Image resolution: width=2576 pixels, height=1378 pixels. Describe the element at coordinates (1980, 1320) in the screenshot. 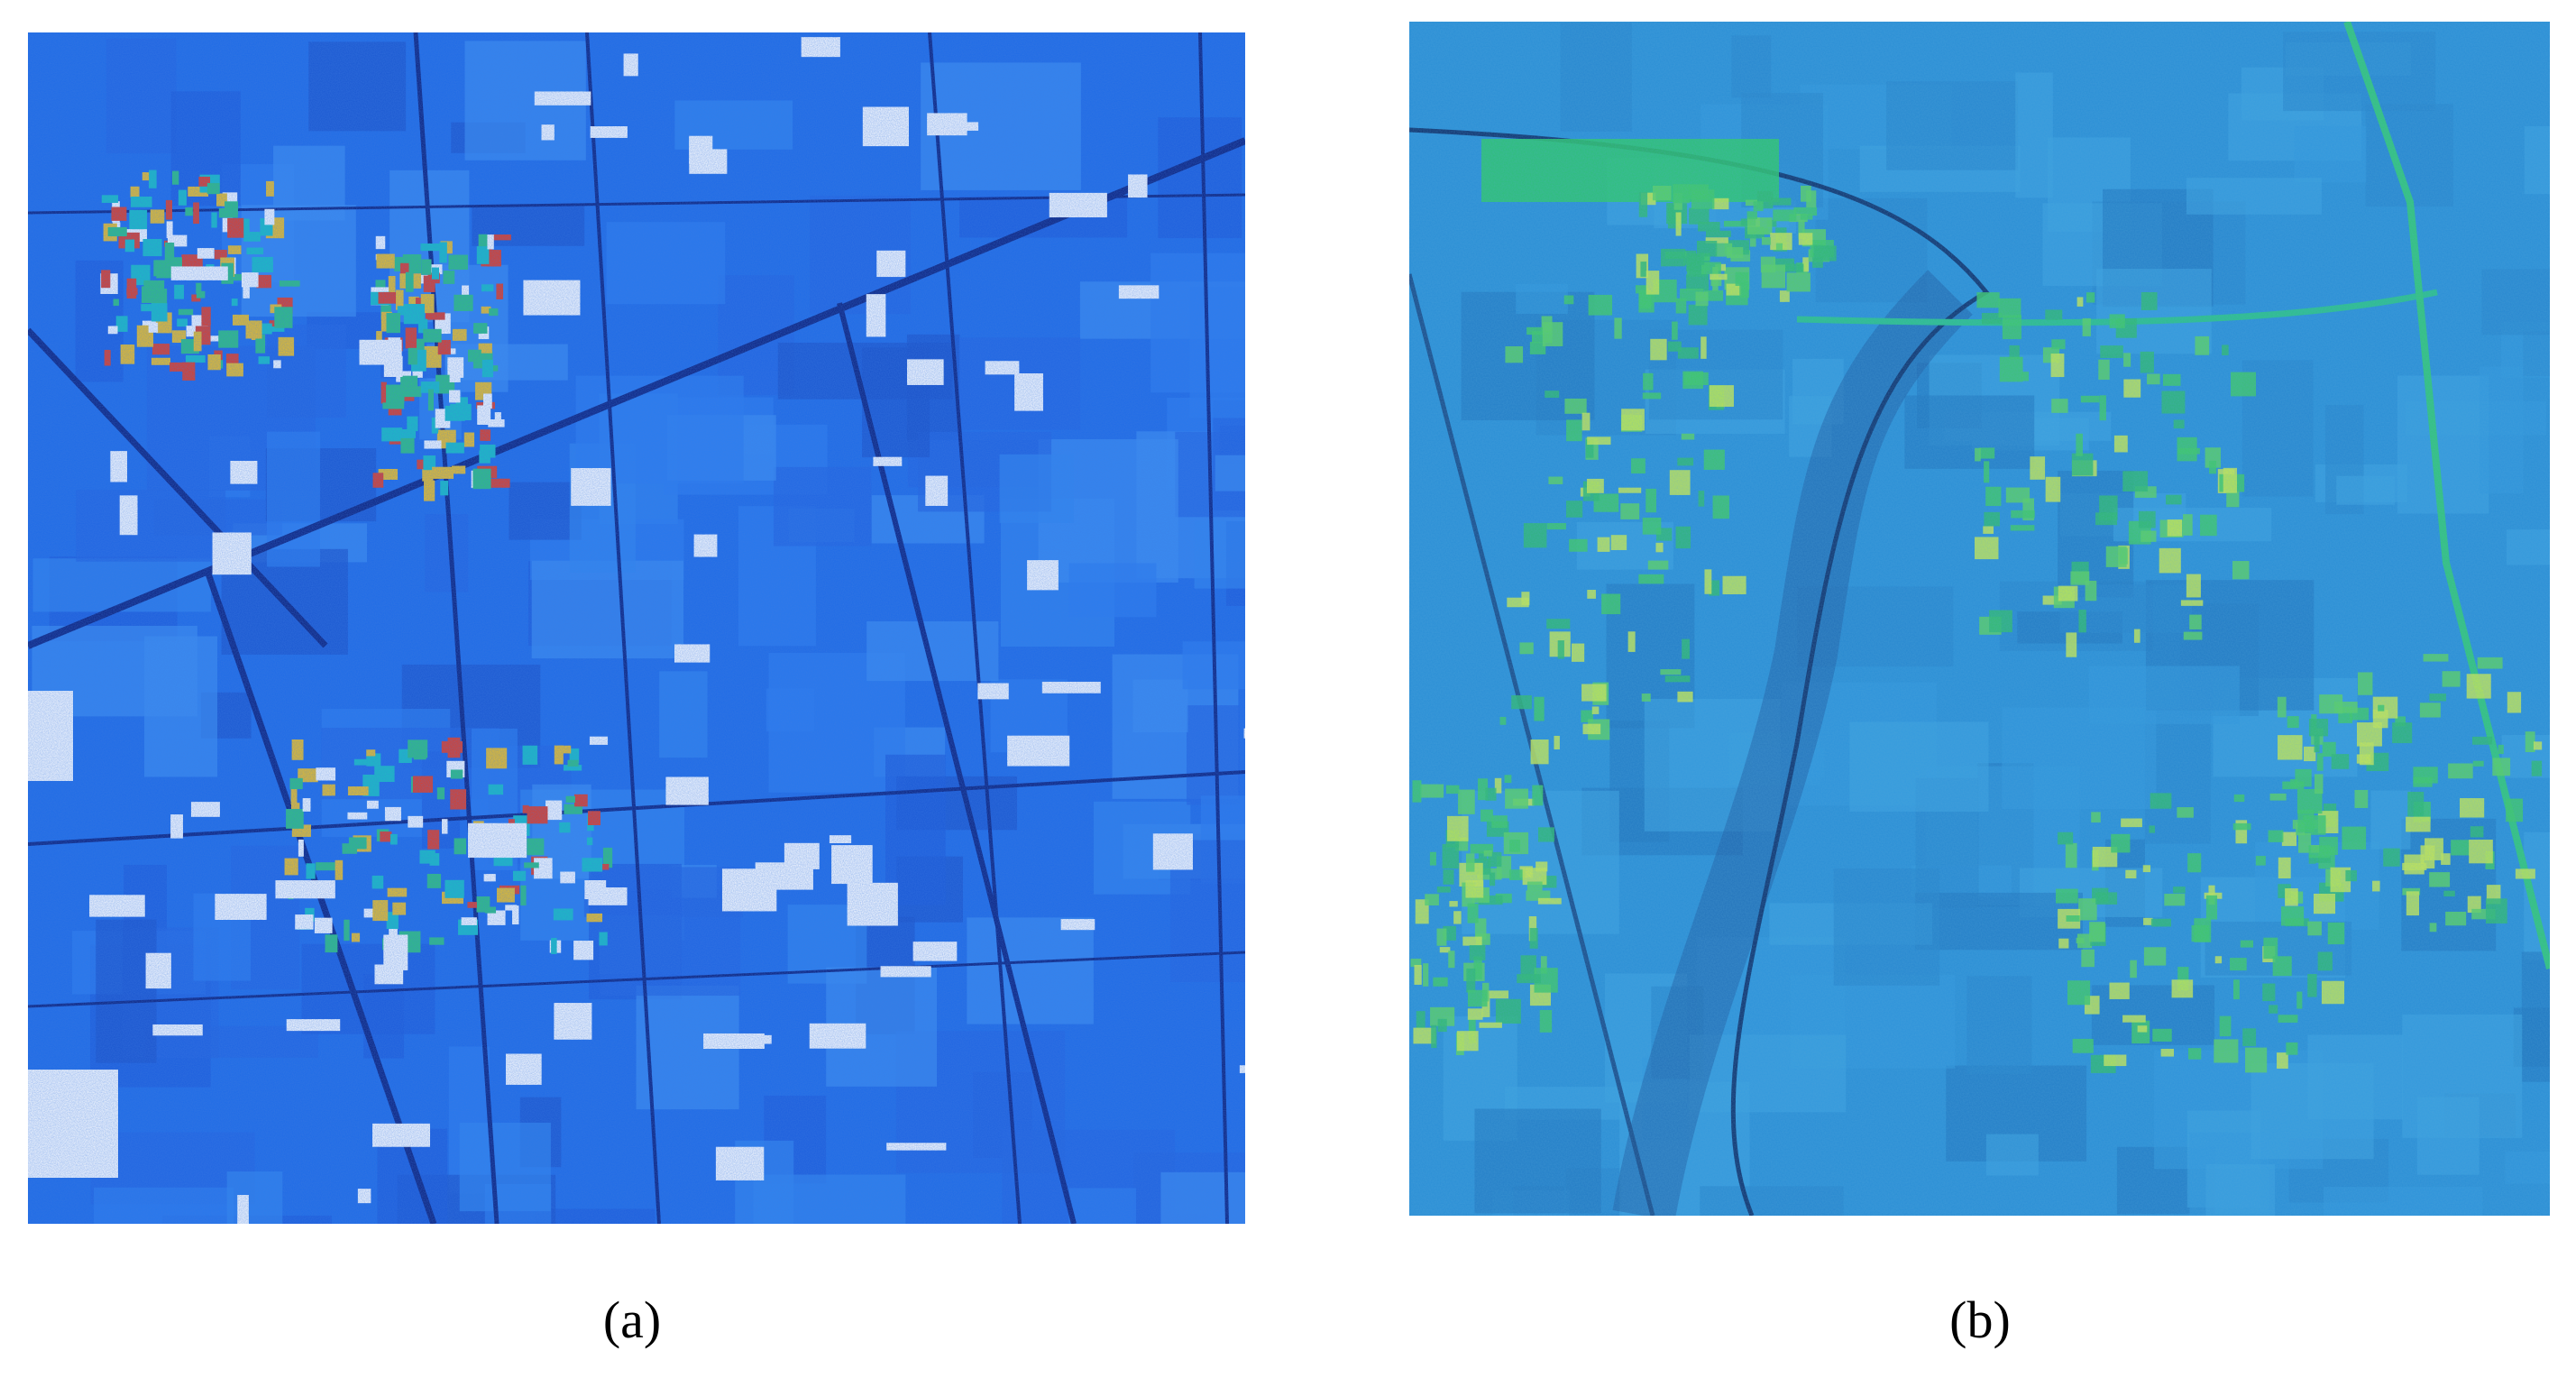

I see `panel-label: (b)` at that location.